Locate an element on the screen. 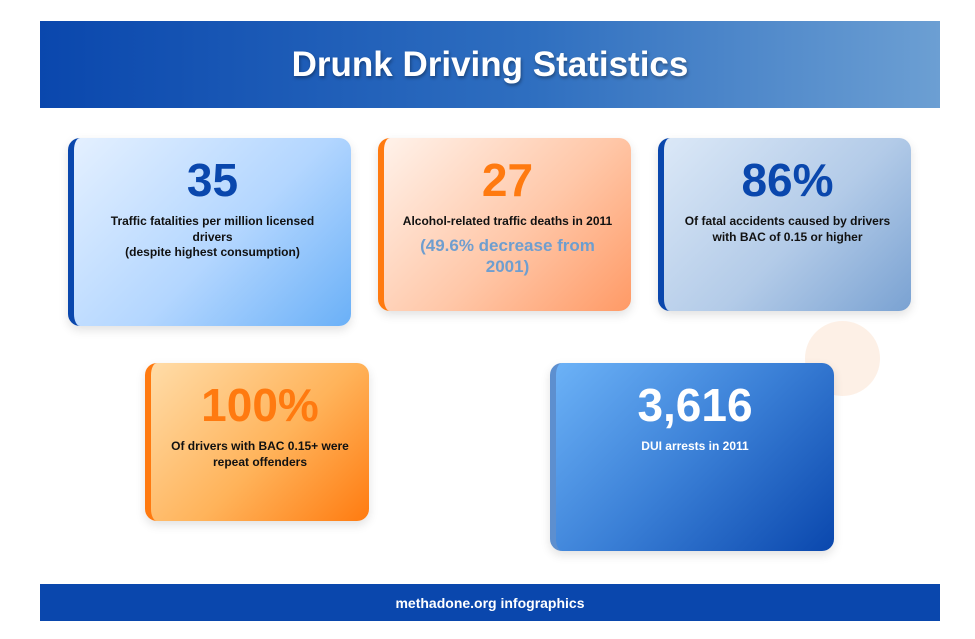  stat-description: Alcohol-related traffic deaths in 2011 is located at coordinates (507, 221).